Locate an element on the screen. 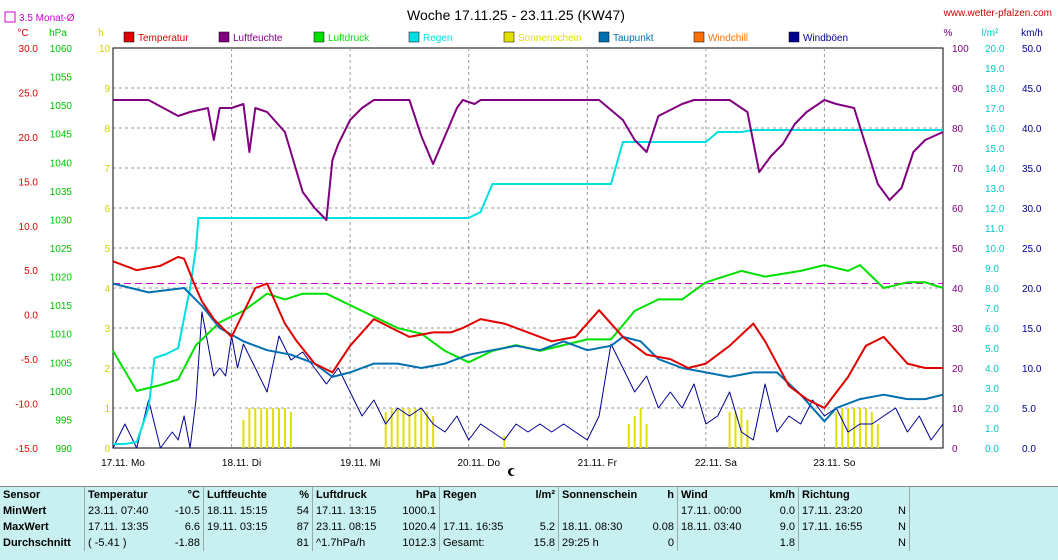 The height and width of the screenshot is (560, 1058). tick-label-temp: 10.0 is located at coordinates (29, 227).